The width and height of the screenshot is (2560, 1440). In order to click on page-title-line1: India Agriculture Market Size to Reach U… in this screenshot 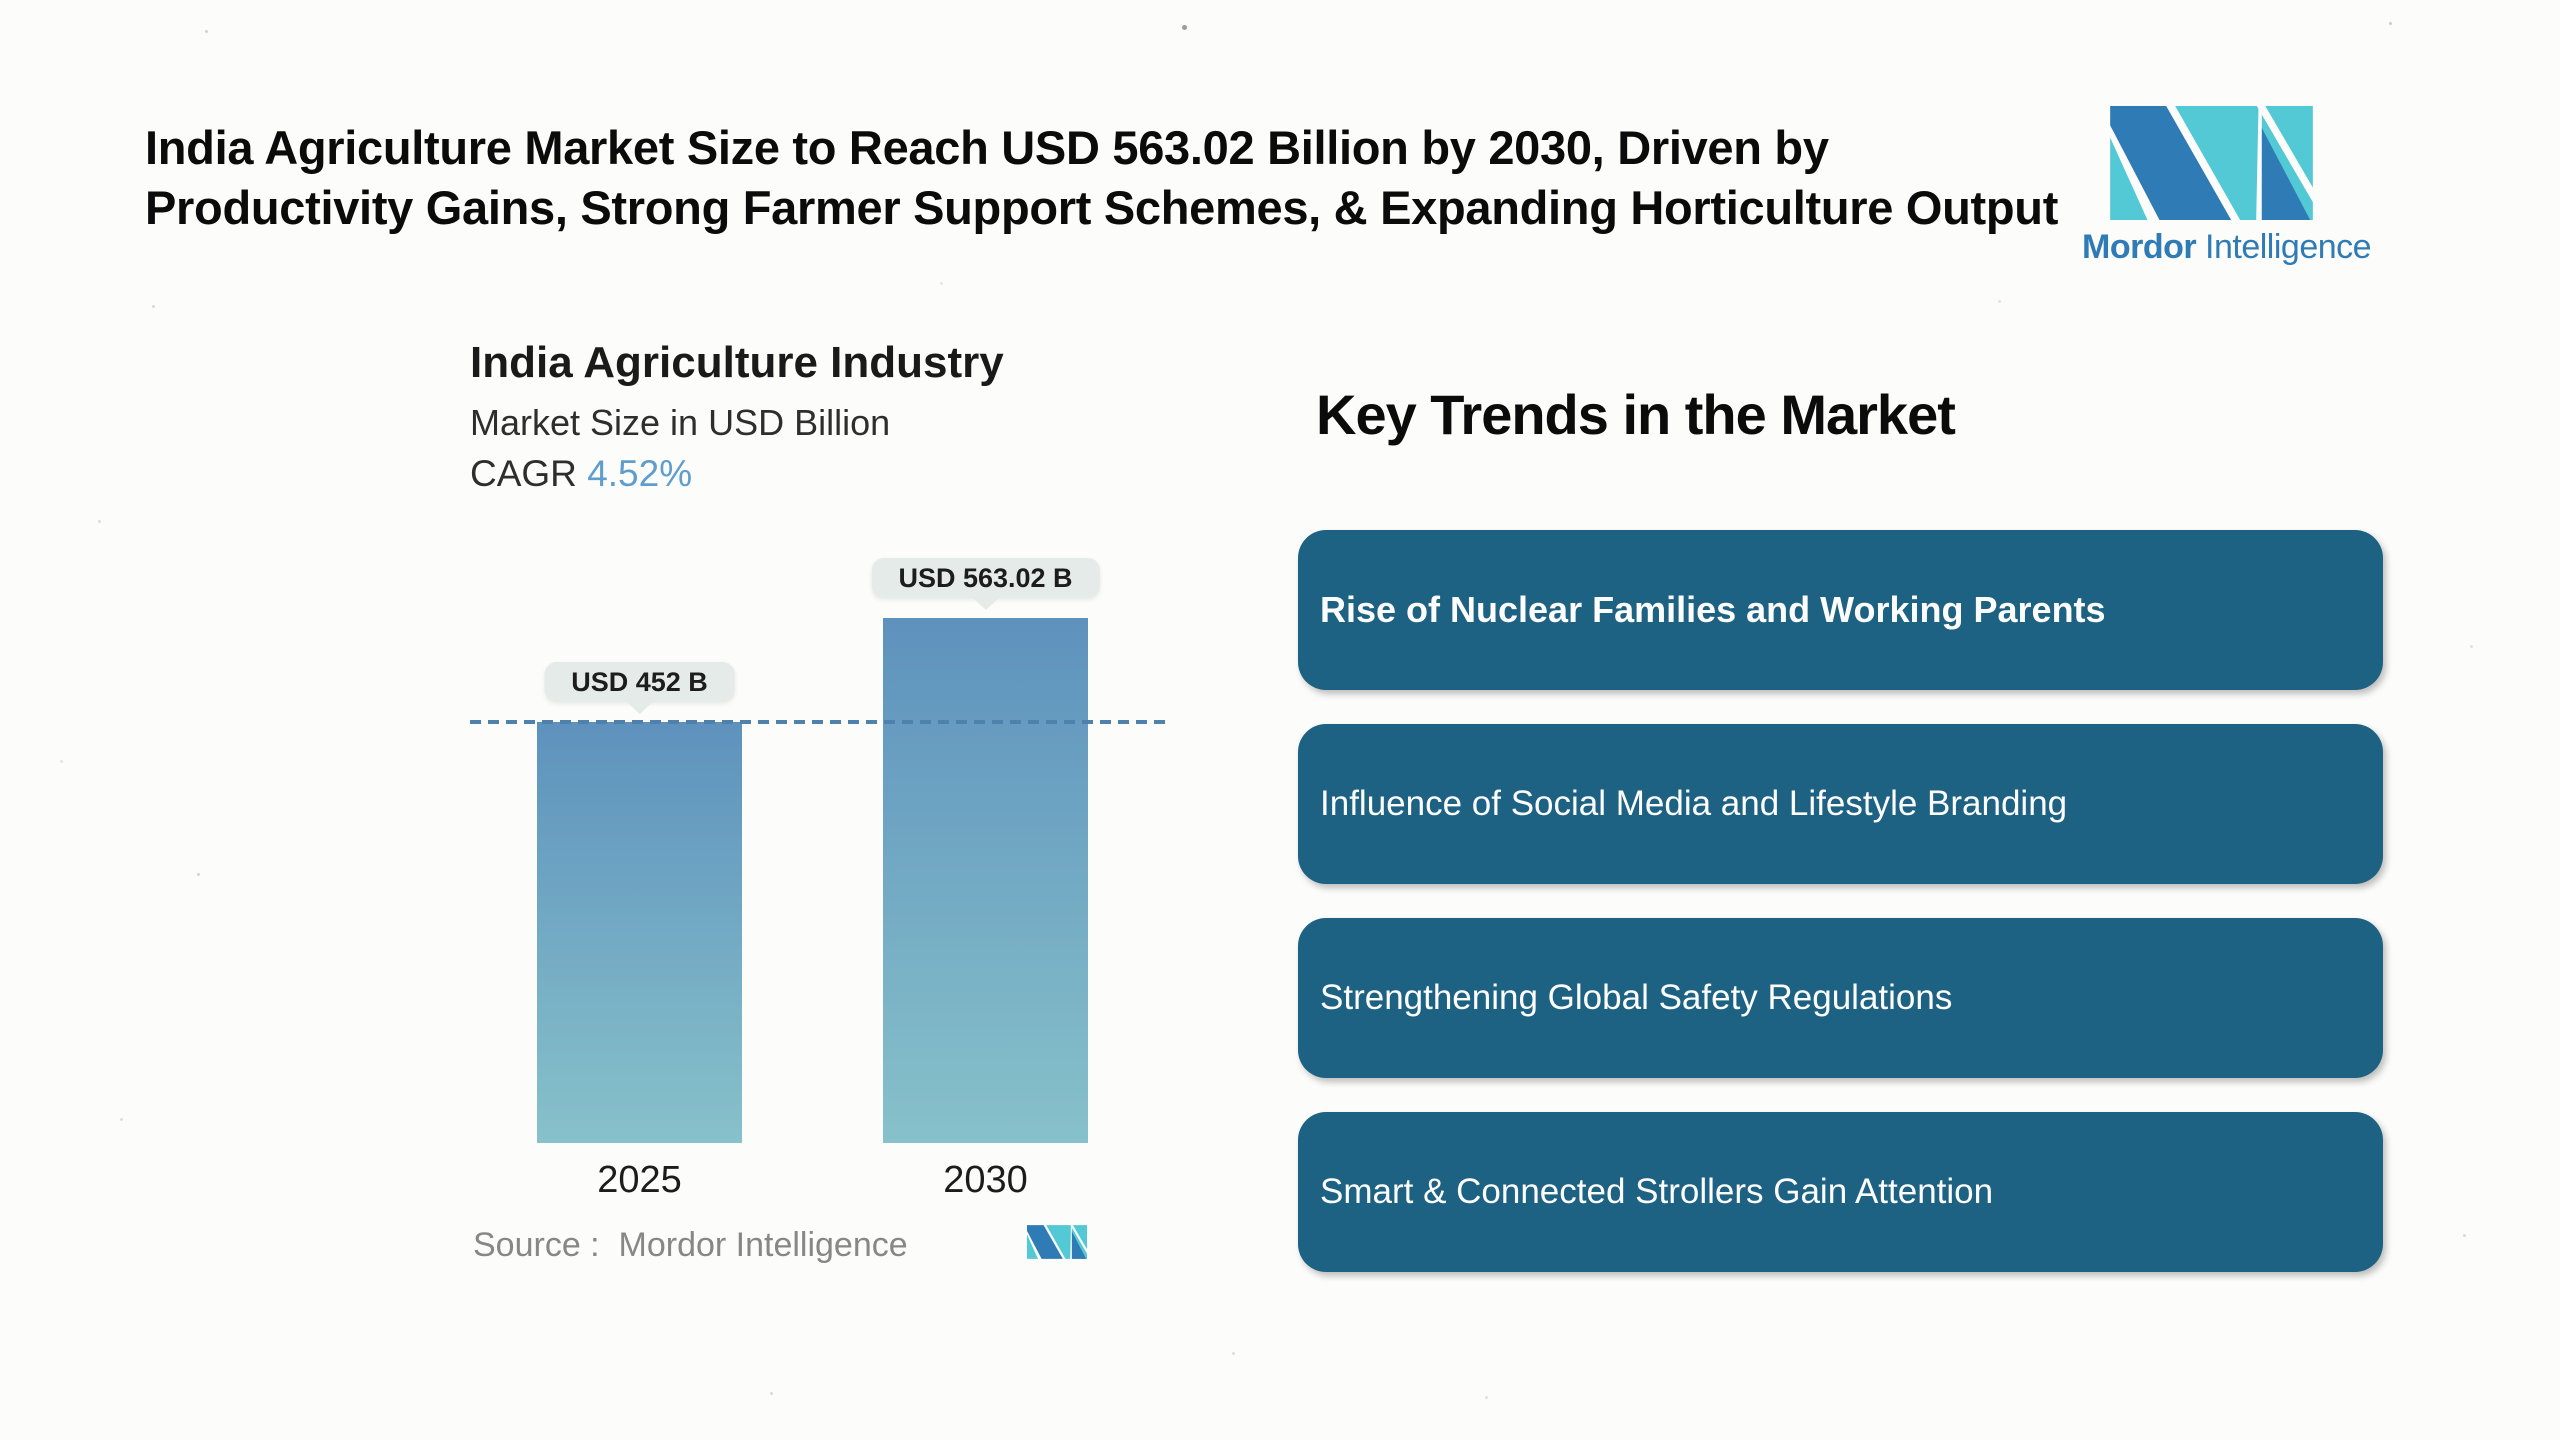, I will do `click(987, 147)`.